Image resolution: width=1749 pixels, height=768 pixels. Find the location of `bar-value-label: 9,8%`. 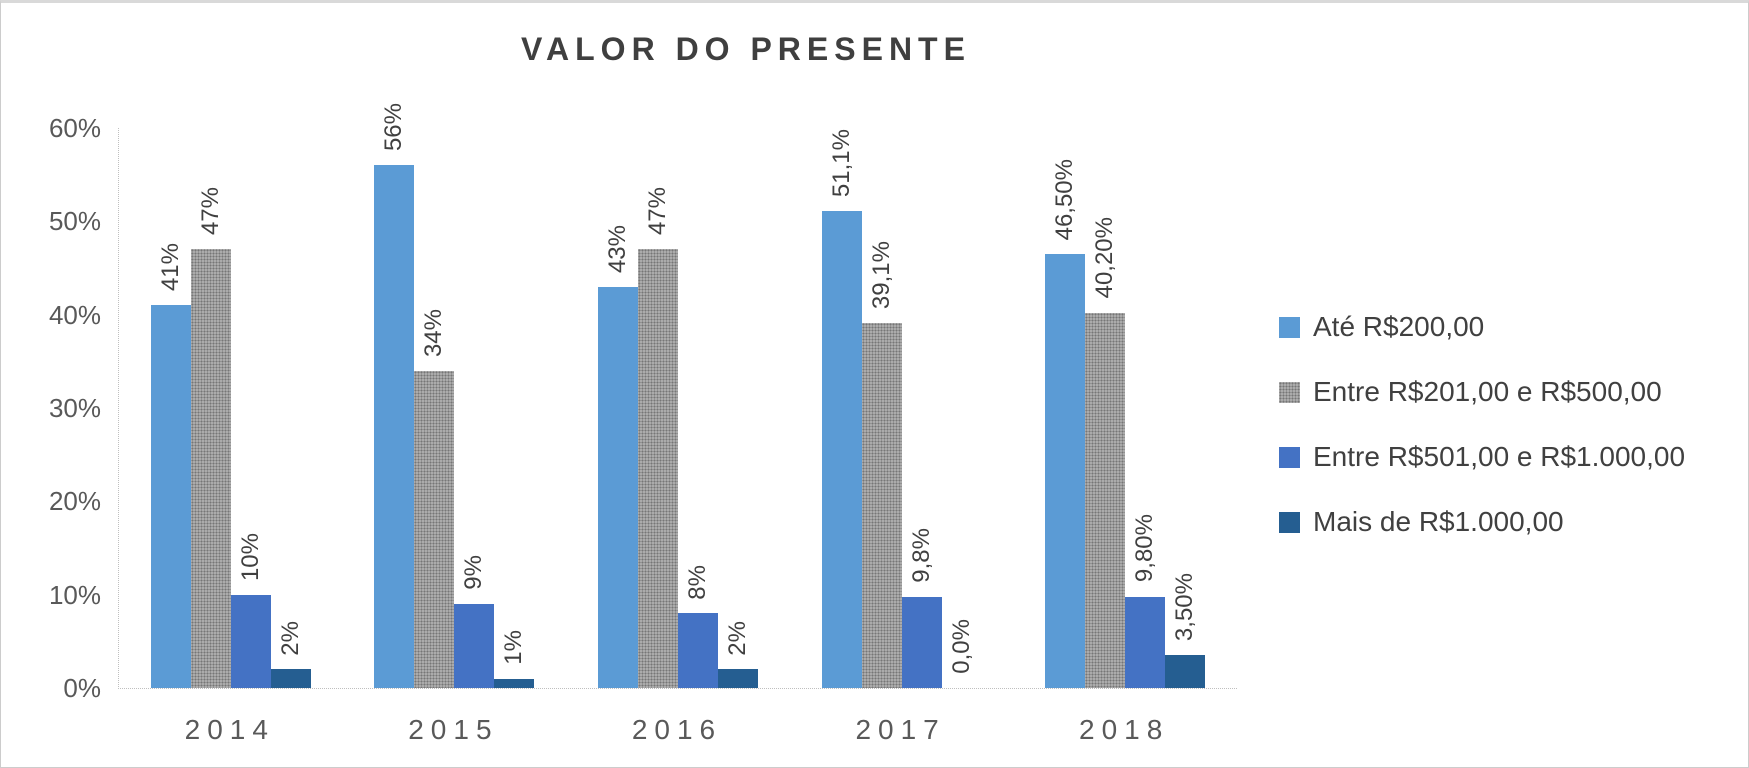

bar-value-label: 9,8% is located at coordinates (921, 555).